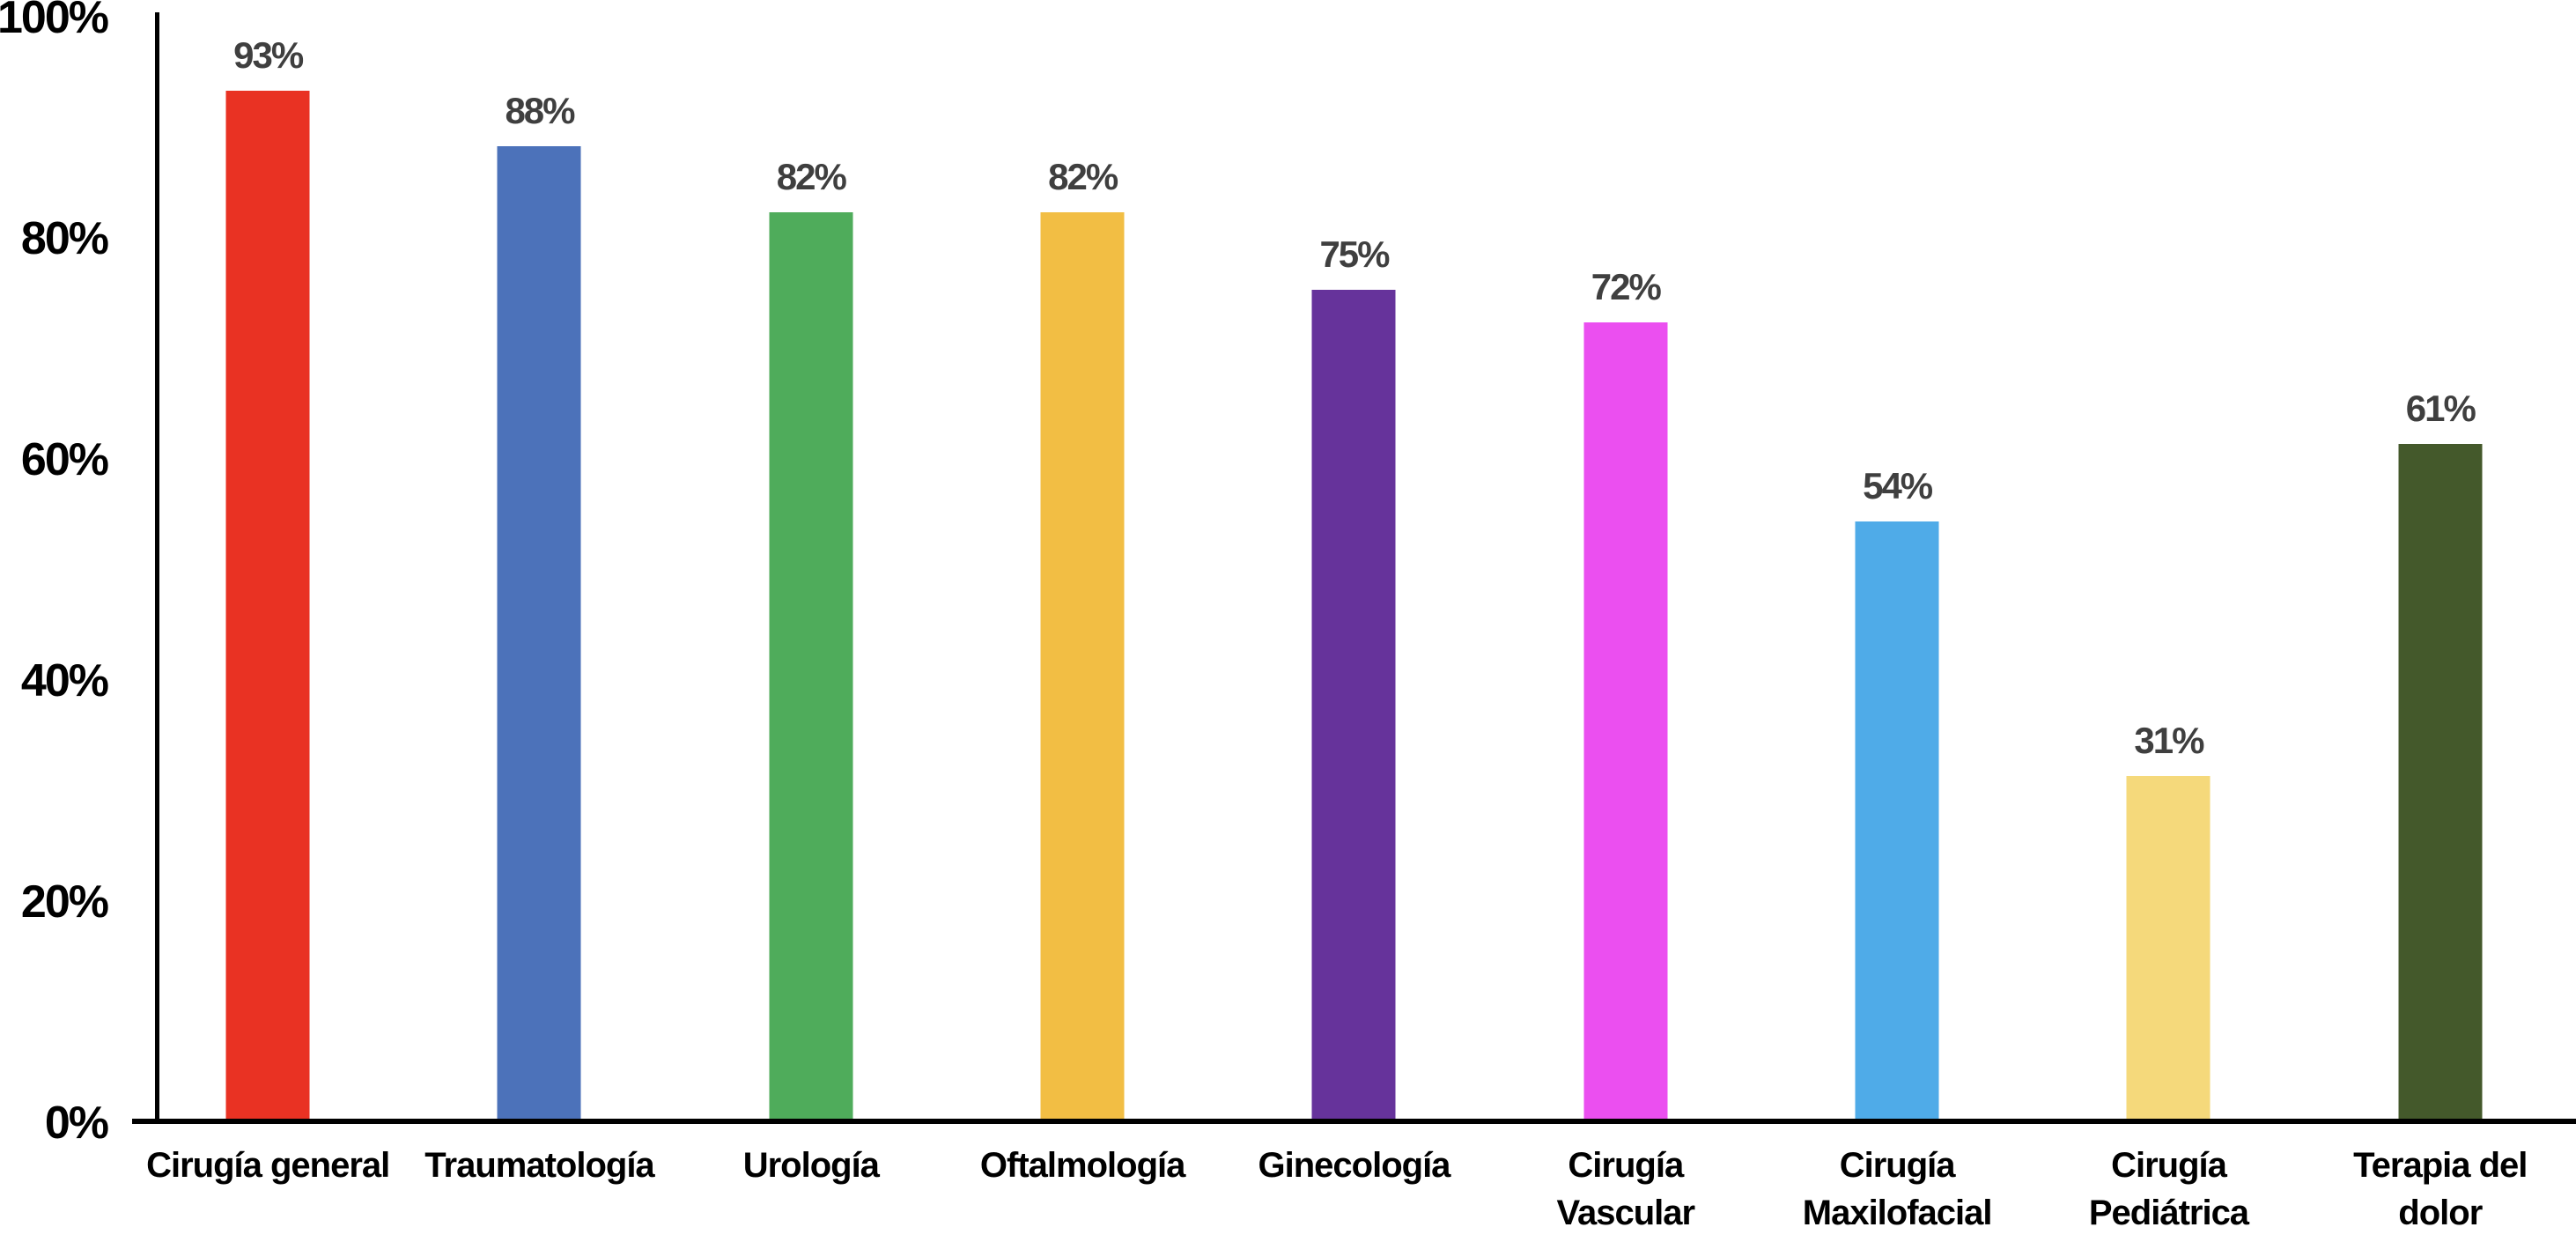 The width and height of the screenshot is (2576, 1242). I want to click on y-tick-label: 40%, so click(64, 680).